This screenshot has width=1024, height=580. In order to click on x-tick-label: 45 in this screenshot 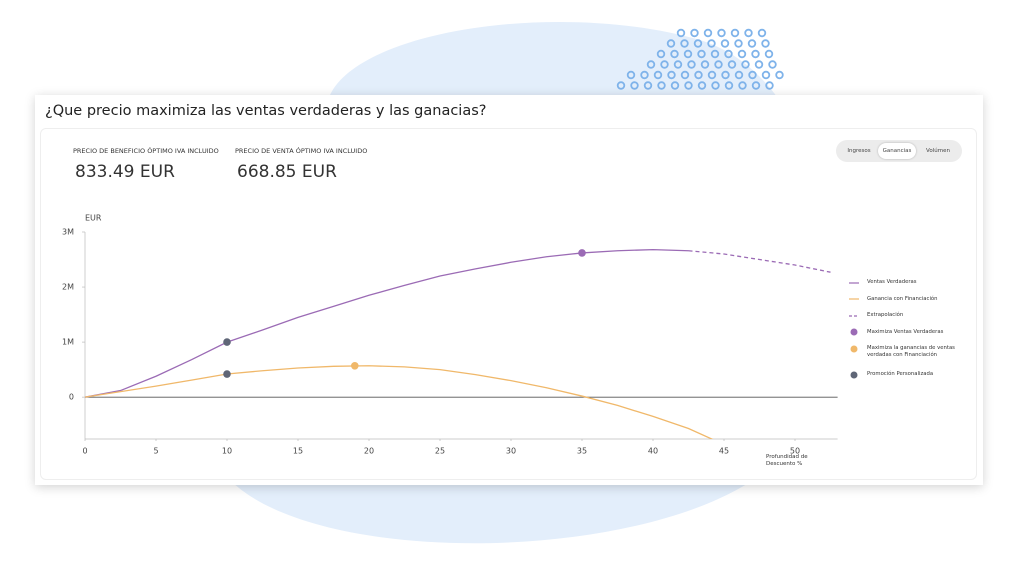, I will do `click(724, 451)`.